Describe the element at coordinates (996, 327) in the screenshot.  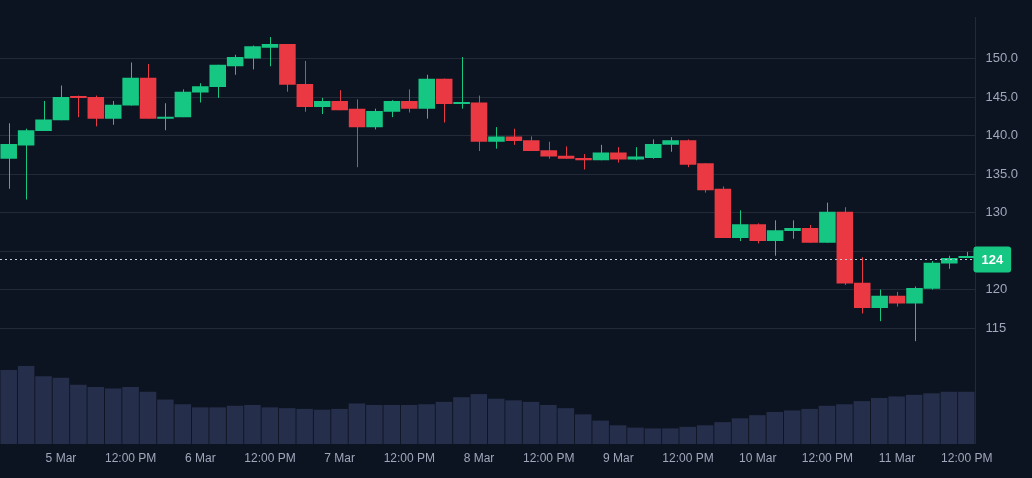
I see `y-tick-label: 115` at that location.